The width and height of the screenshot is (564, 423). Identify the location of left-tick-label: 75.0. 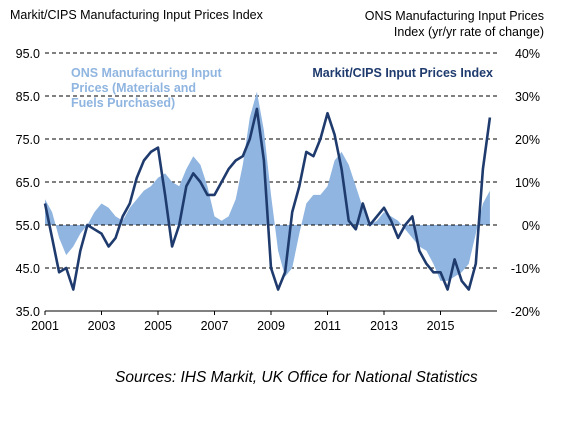
(28, 140).